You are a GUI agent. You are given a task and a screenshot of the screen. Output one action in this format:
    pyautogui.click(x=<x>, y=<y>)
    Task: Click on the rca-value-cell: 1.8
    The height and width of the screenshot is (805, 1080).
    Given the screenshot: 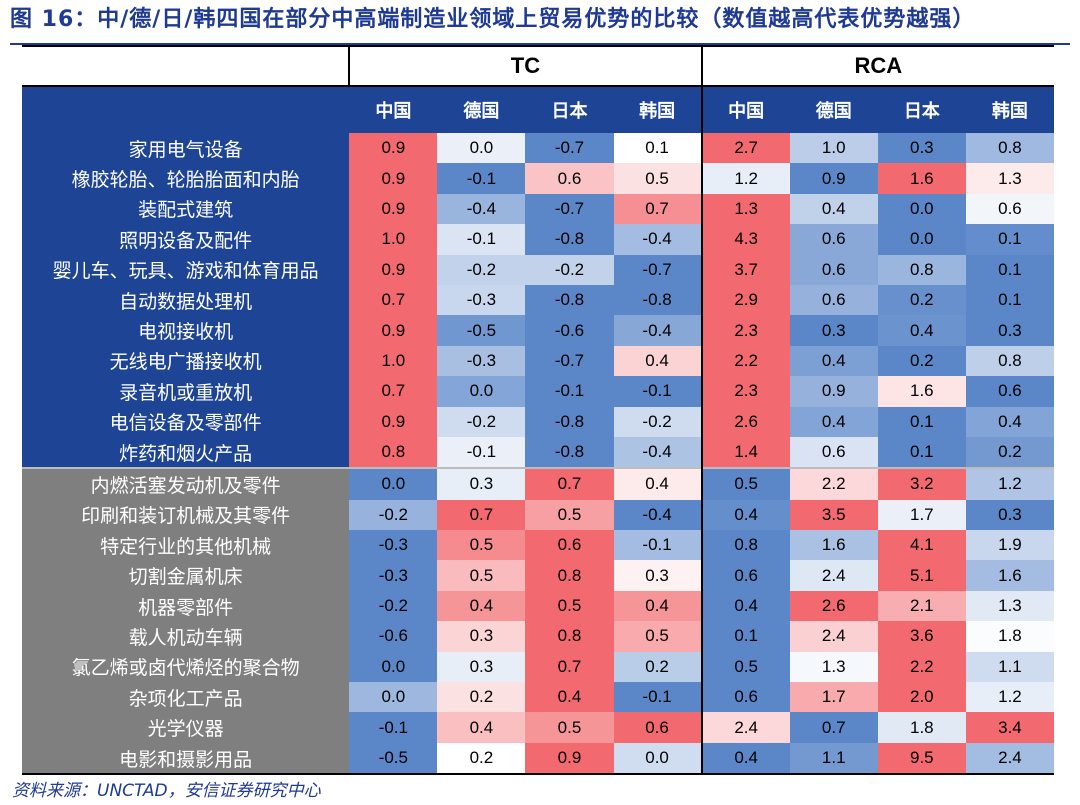 What is the action you would take?
    pyautogui.click(x=1009, y=636)
    